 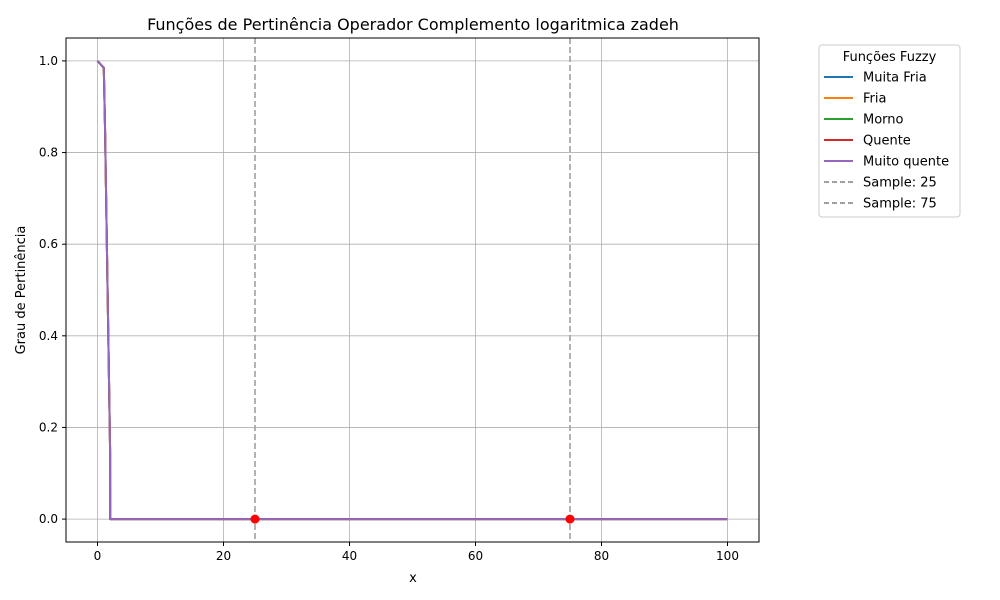 What do you see at coordinates (48, 519) in the screenshot?
I see `y-tick-label: 0.0` at bounding box center [48, 519].